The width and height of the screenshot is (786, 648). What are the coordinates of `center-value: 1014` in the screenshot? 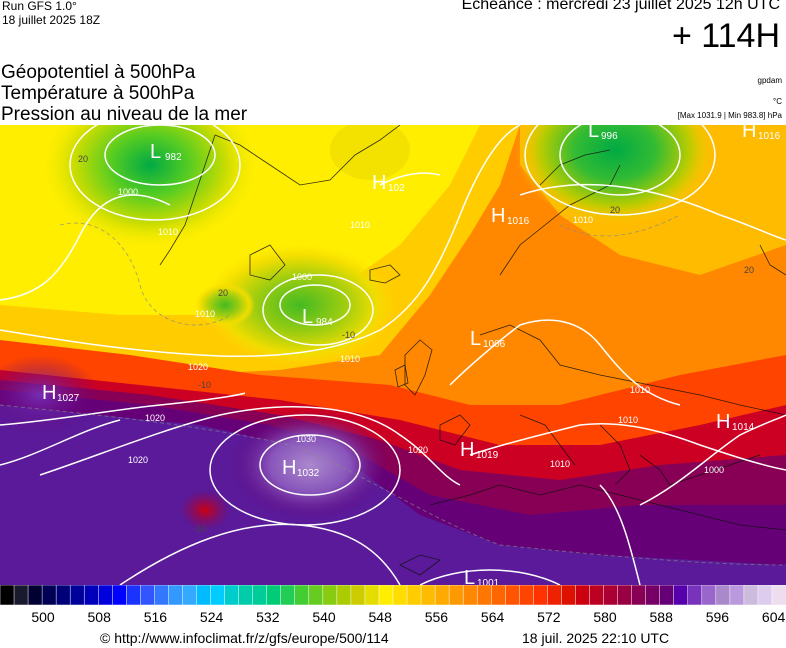 It's located at (743, 427).